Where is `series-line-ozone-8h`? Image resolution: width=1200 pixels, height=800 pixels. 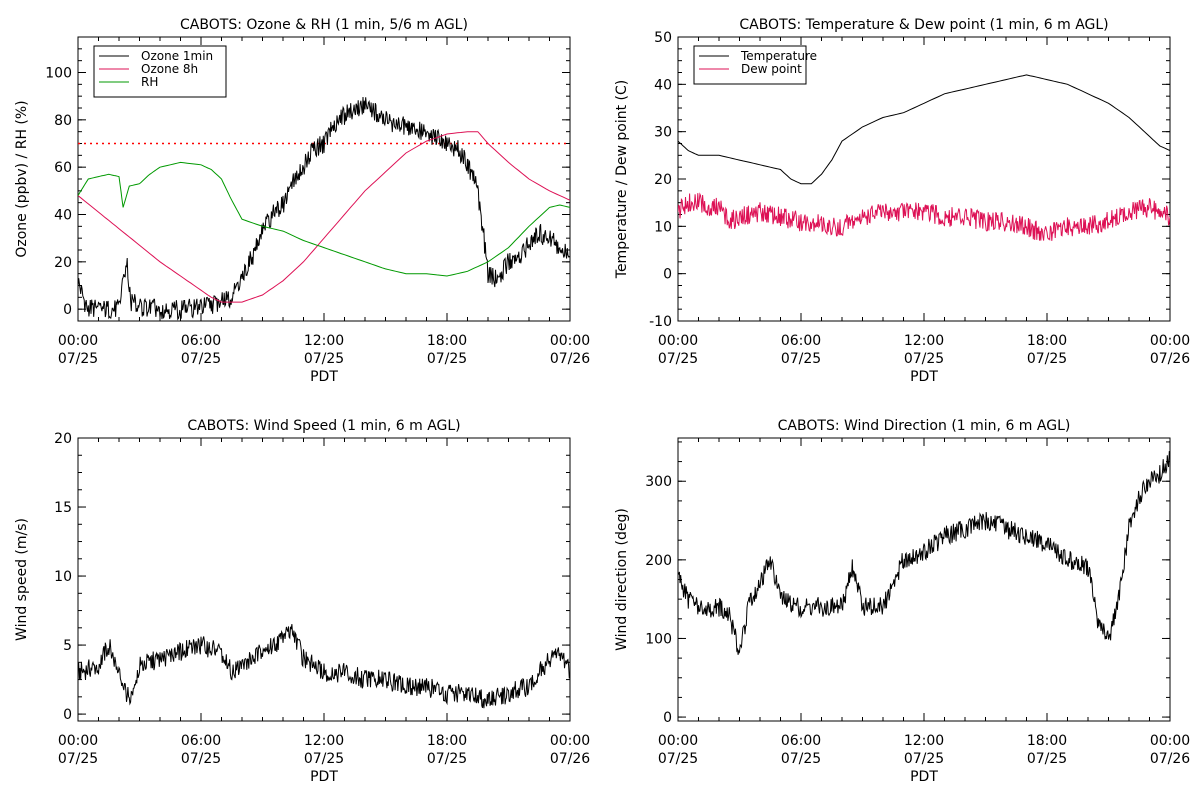
series-line-ozone-8h is located at coordinates (324, 217).